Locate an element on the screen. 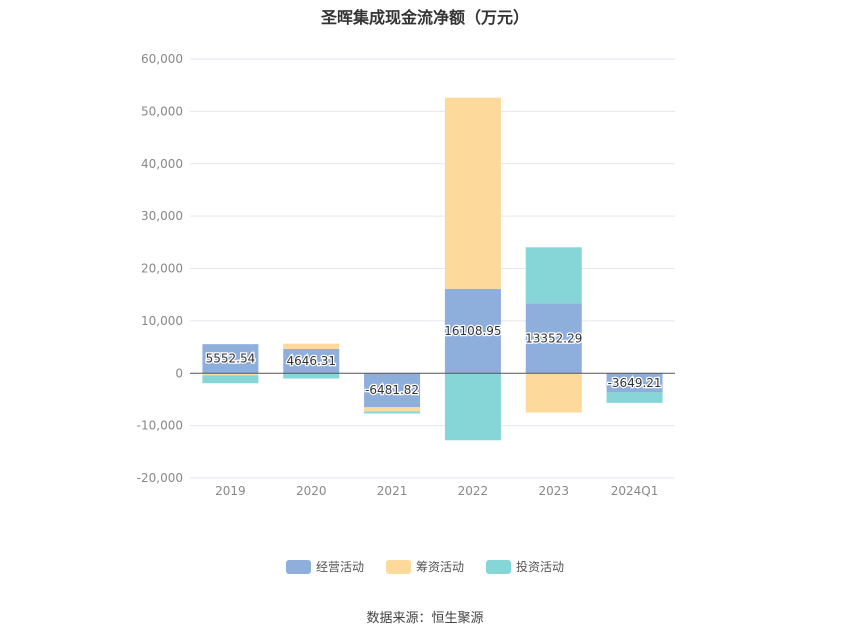 The width and height of the screenshot is (850, 637). data-label: 13352.29 is located at coordinates (553, 338).